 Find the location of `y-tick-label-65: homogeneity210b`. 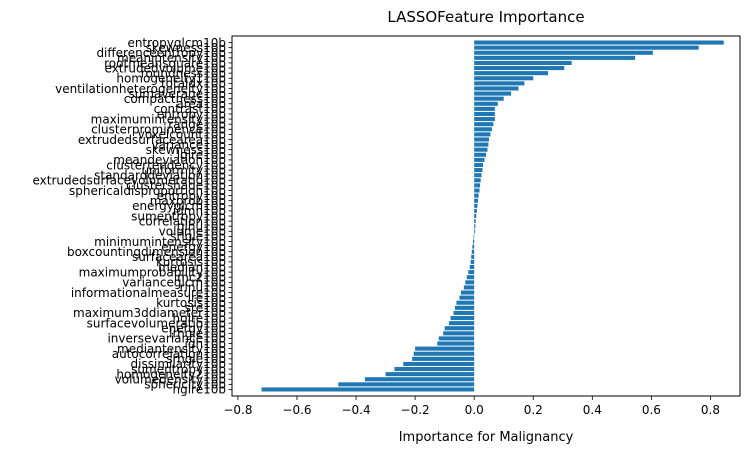

y-tick-label-65: homogeneity210b is located at coordinates (171, 374).